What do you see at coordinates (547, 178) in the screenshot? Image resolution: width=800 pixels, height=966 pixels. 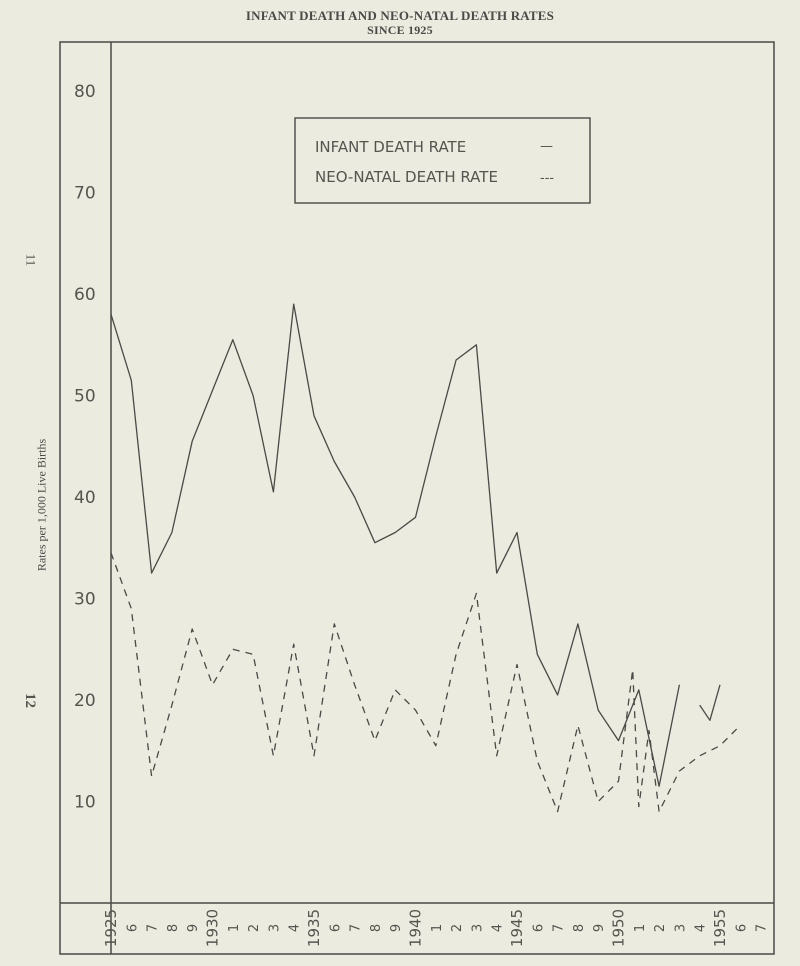 I see `legend-symbol-neonatal: ---` at bounding box center [547, 178].